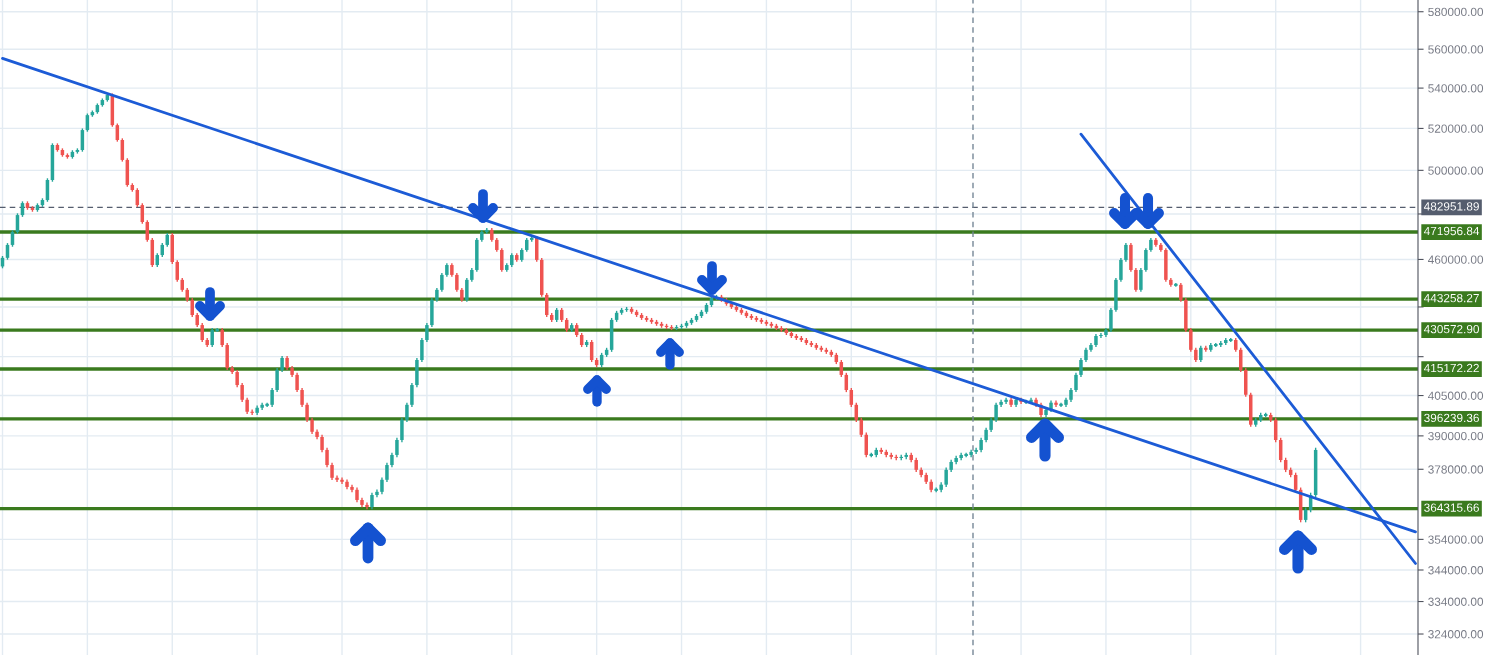  I want to click on ref-line-label: 430572.90, so click(1451, 329).